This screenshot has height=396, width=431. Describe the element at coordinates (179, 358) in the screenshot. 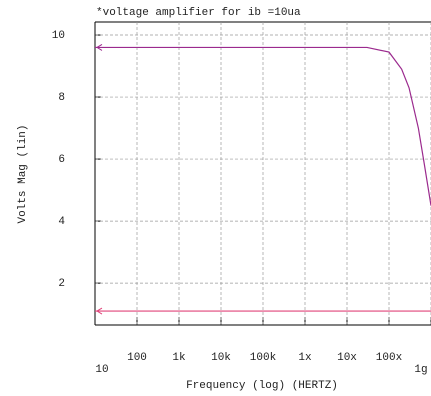

I see `x-tick-label: 1k` at that location.